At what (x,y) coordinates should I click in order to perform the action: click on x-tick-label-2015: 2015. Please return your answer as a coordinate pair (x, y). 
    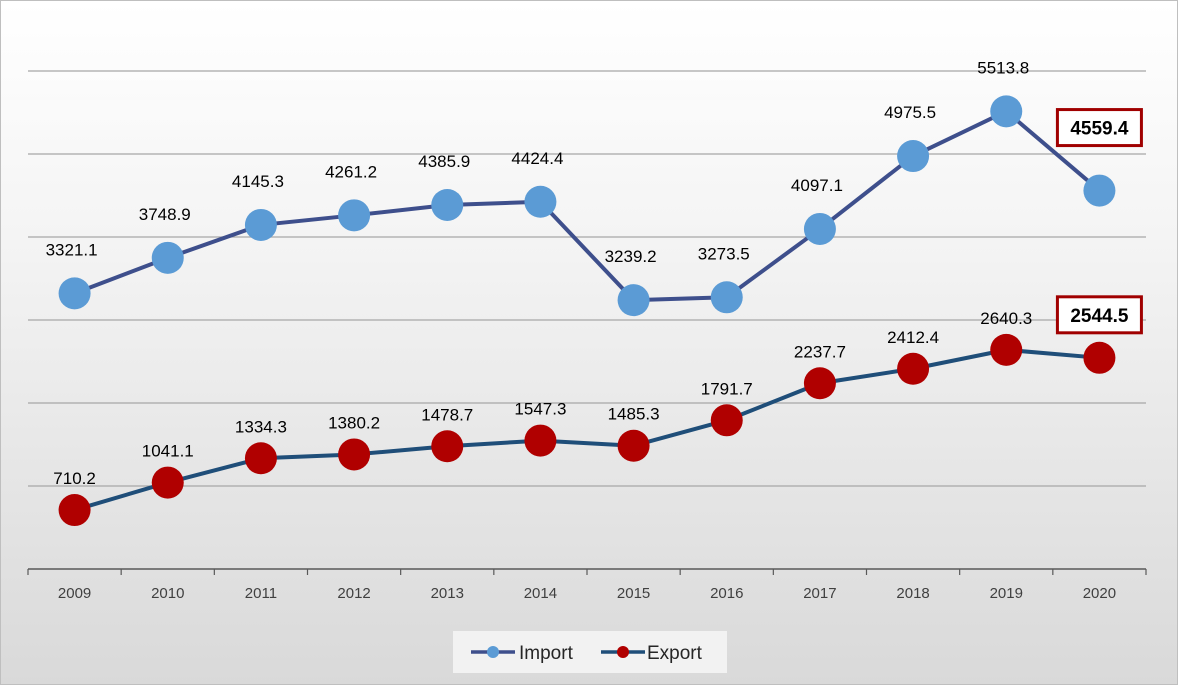
    Looking at the image, I should click on (633, 593).